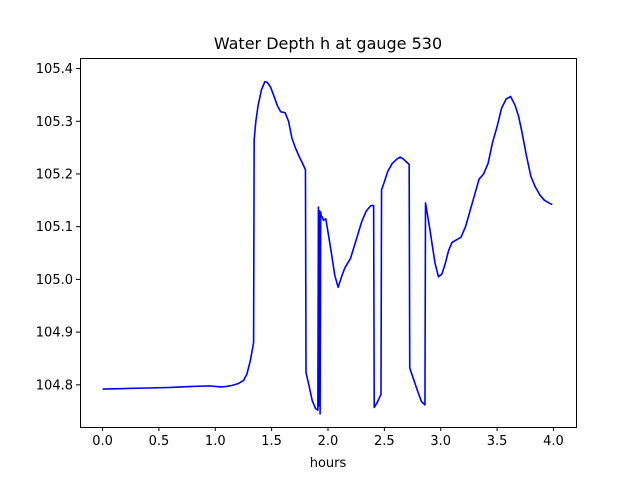 This screenshot has width=640, height=480. I want to click on y-tick-label: 105.3, so click(54, 122).